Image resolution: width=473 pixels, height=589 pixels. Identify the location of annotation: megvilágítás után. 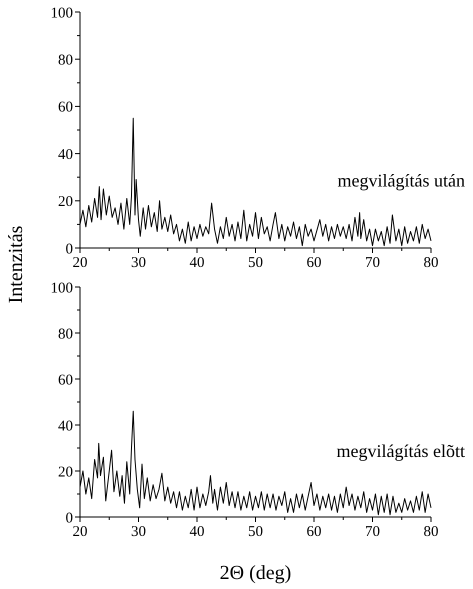
(401, 180).